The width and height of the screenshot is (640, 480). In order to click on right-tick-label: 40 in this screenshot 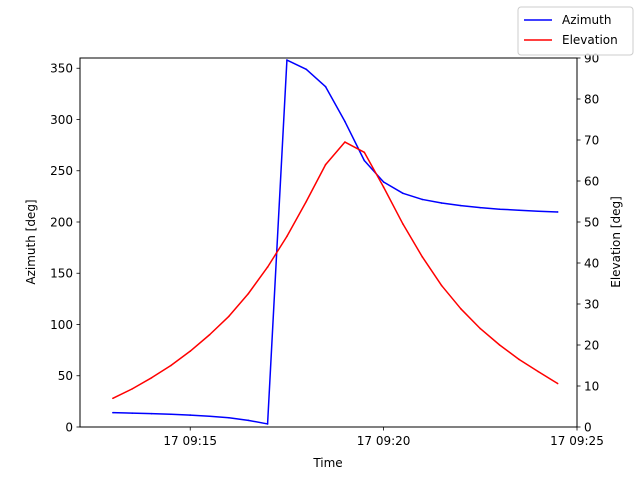, I will do `click(591, 263)`.